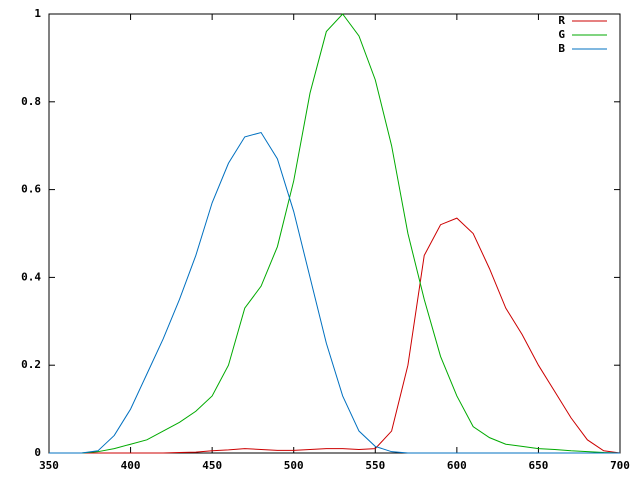  Describe the element at coordinates (49, 465) in the screenshot. I see `x-tick-label: 350` at that location.